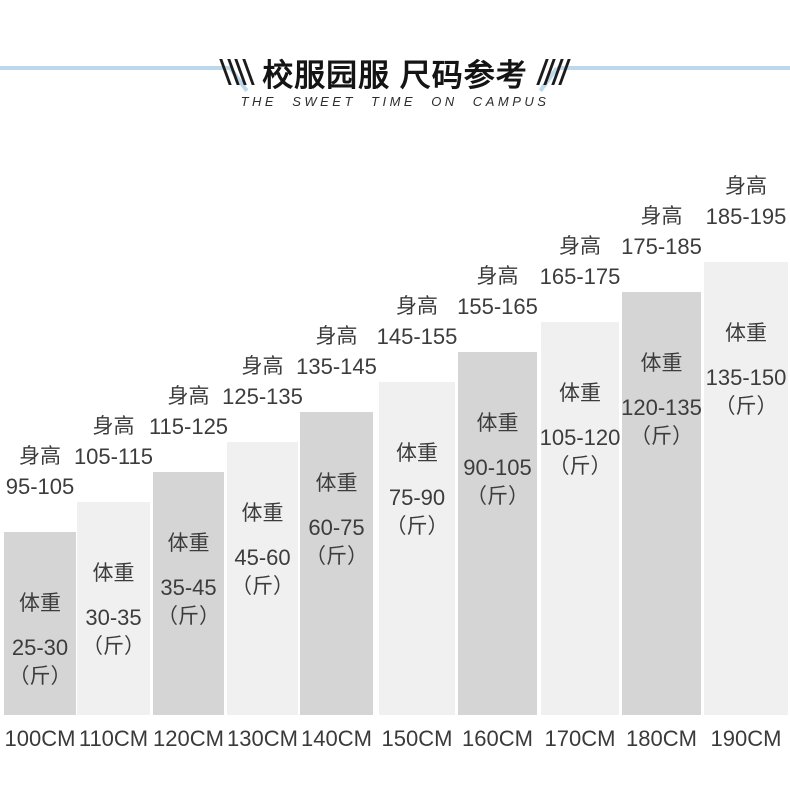 The width and height of the screenshot is (790, 802). Describe the element at coordinates (746, 377) in the screenshot. I see `weight-range: 135-150` at that location.